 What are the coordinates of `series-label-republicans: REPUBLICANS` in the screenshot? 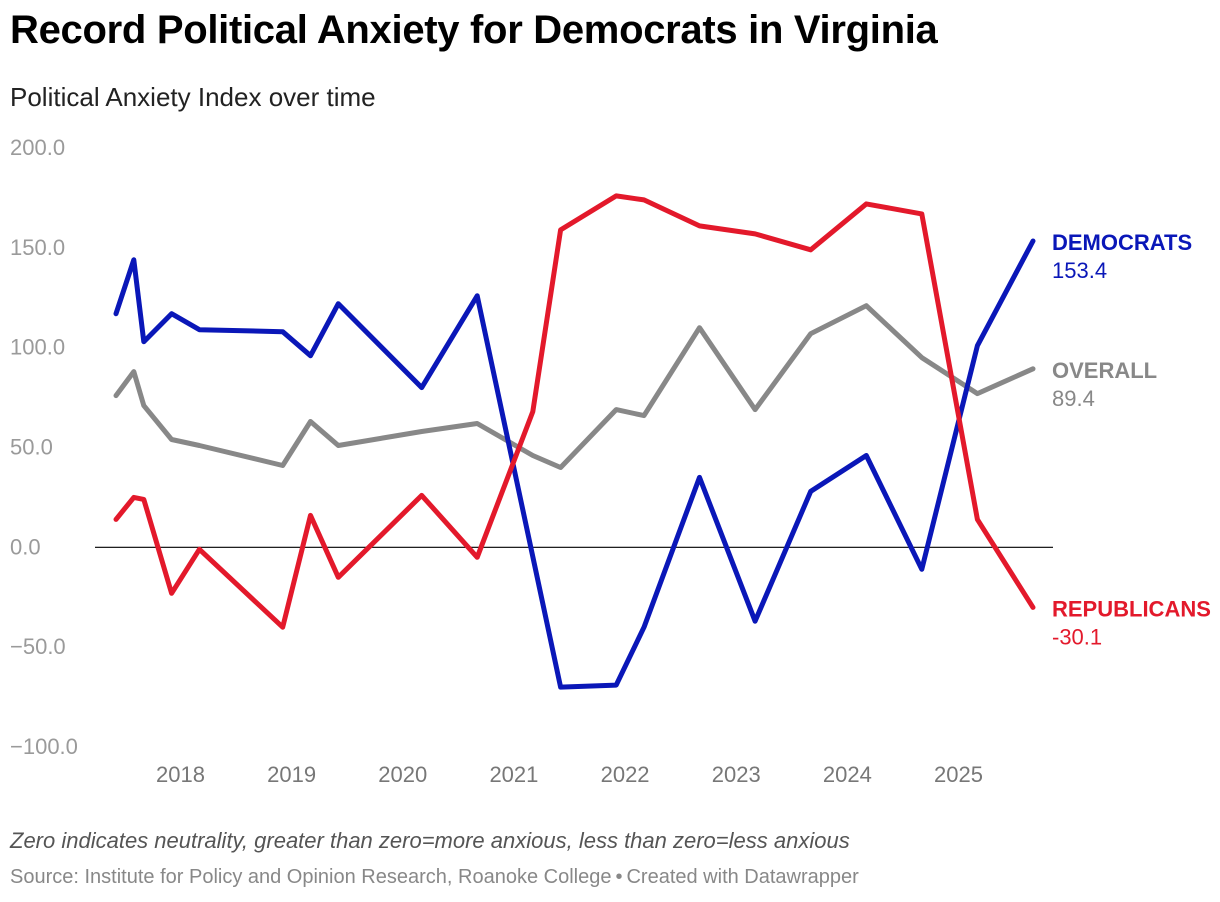 It's located at (1131, 608).